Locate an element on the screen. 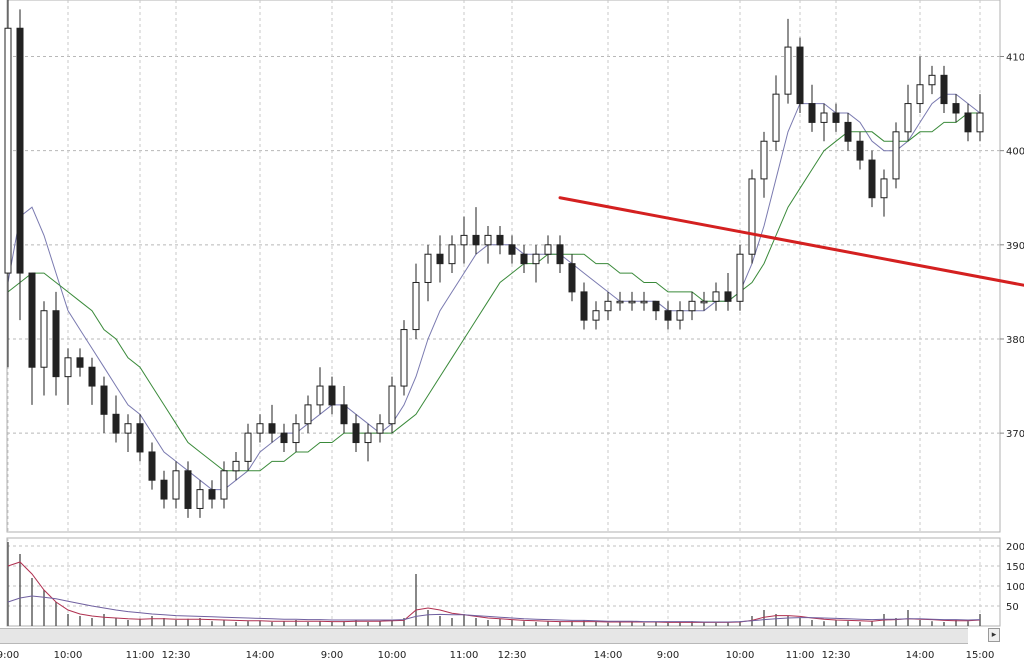 The image size is (1024, 667). resistance-trendline is located at coordinates (791, 241).